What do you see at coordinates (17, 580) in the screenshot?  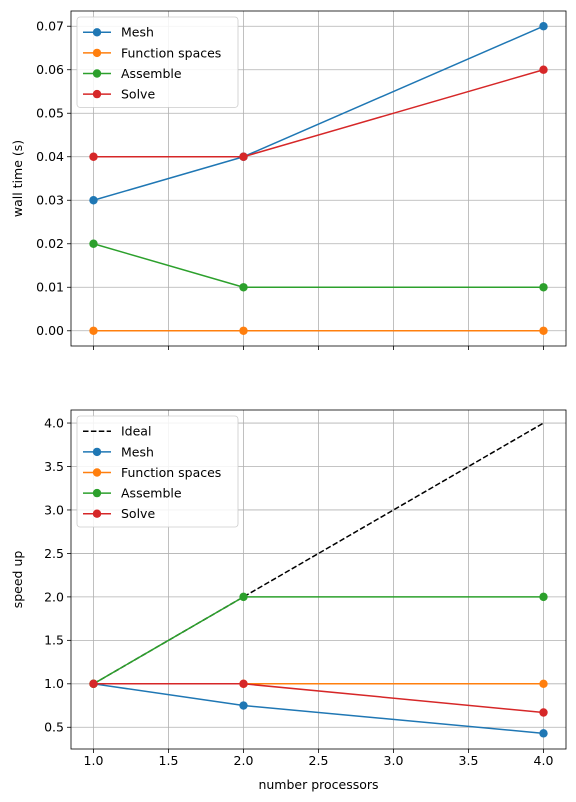 I see `y-axis-label: speed up` at bounding box center [17, 580].